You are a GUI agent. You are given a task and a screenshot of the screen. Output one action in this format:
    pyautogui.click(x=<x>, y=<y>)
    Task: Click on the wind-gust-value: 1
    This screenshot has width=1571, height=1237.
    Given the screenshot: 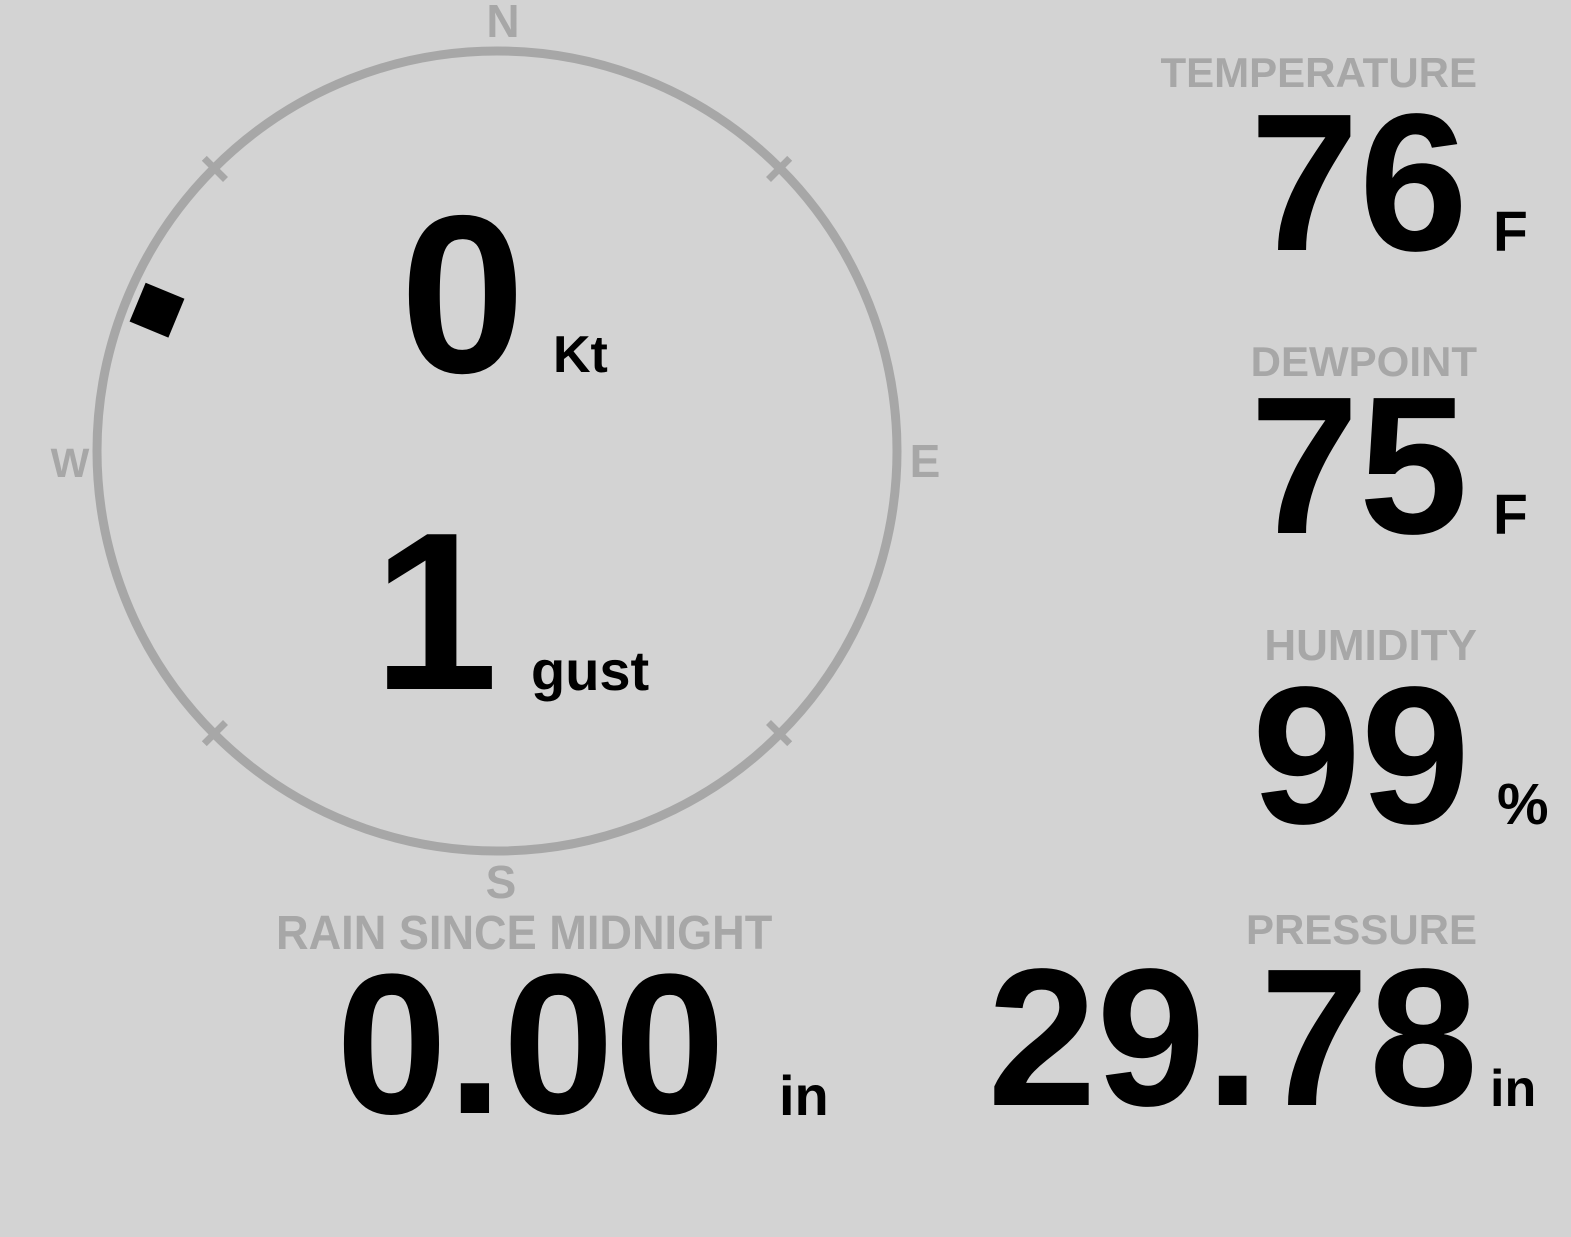 What is the action you would take?
    pyautogui.click(x=436, y=611)
    